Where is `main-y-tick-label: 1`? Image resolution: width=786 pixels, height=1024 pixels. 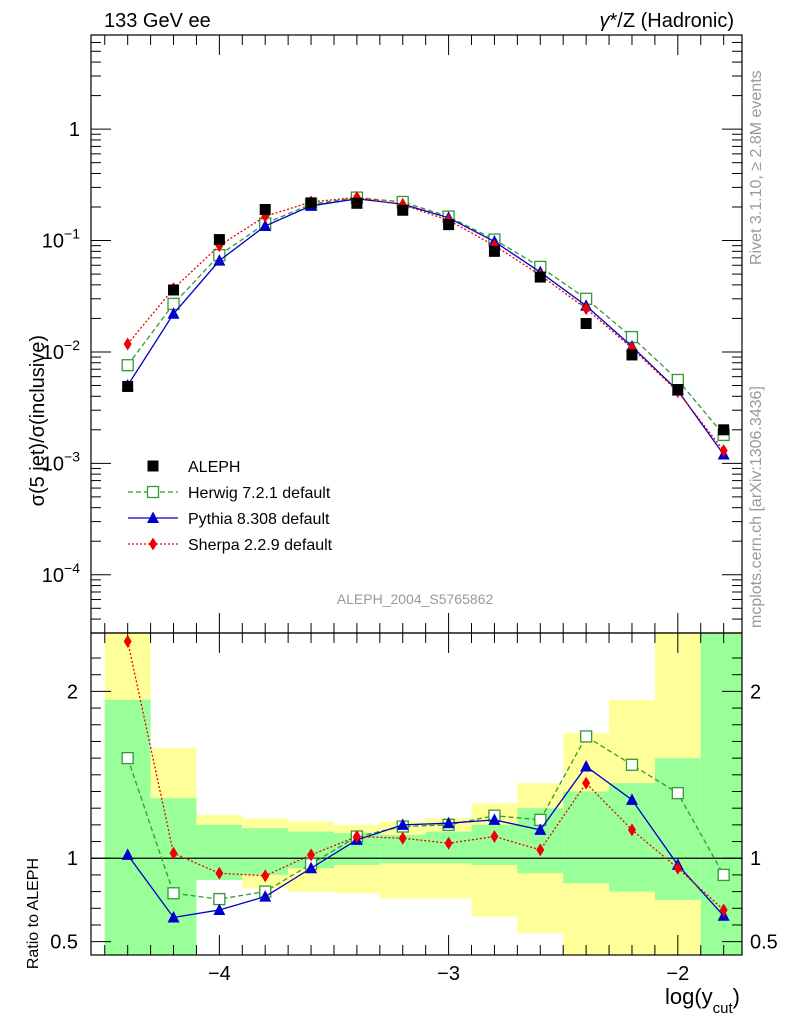 main-y-tick-label: 1 is located at coordinates (74, 130).